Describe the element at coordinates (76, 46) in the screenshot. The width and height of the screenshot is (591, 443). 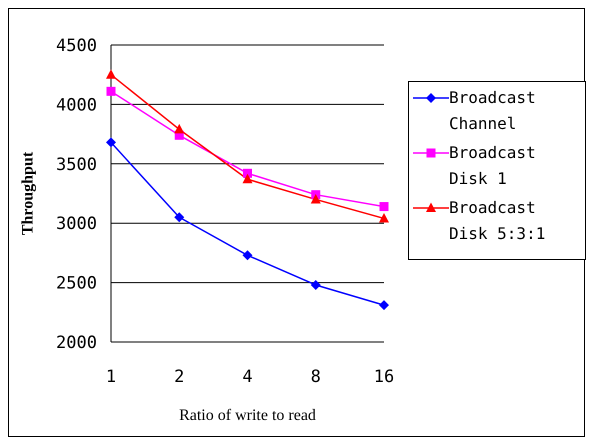
I see `y-tick-label: 4500` at that location.